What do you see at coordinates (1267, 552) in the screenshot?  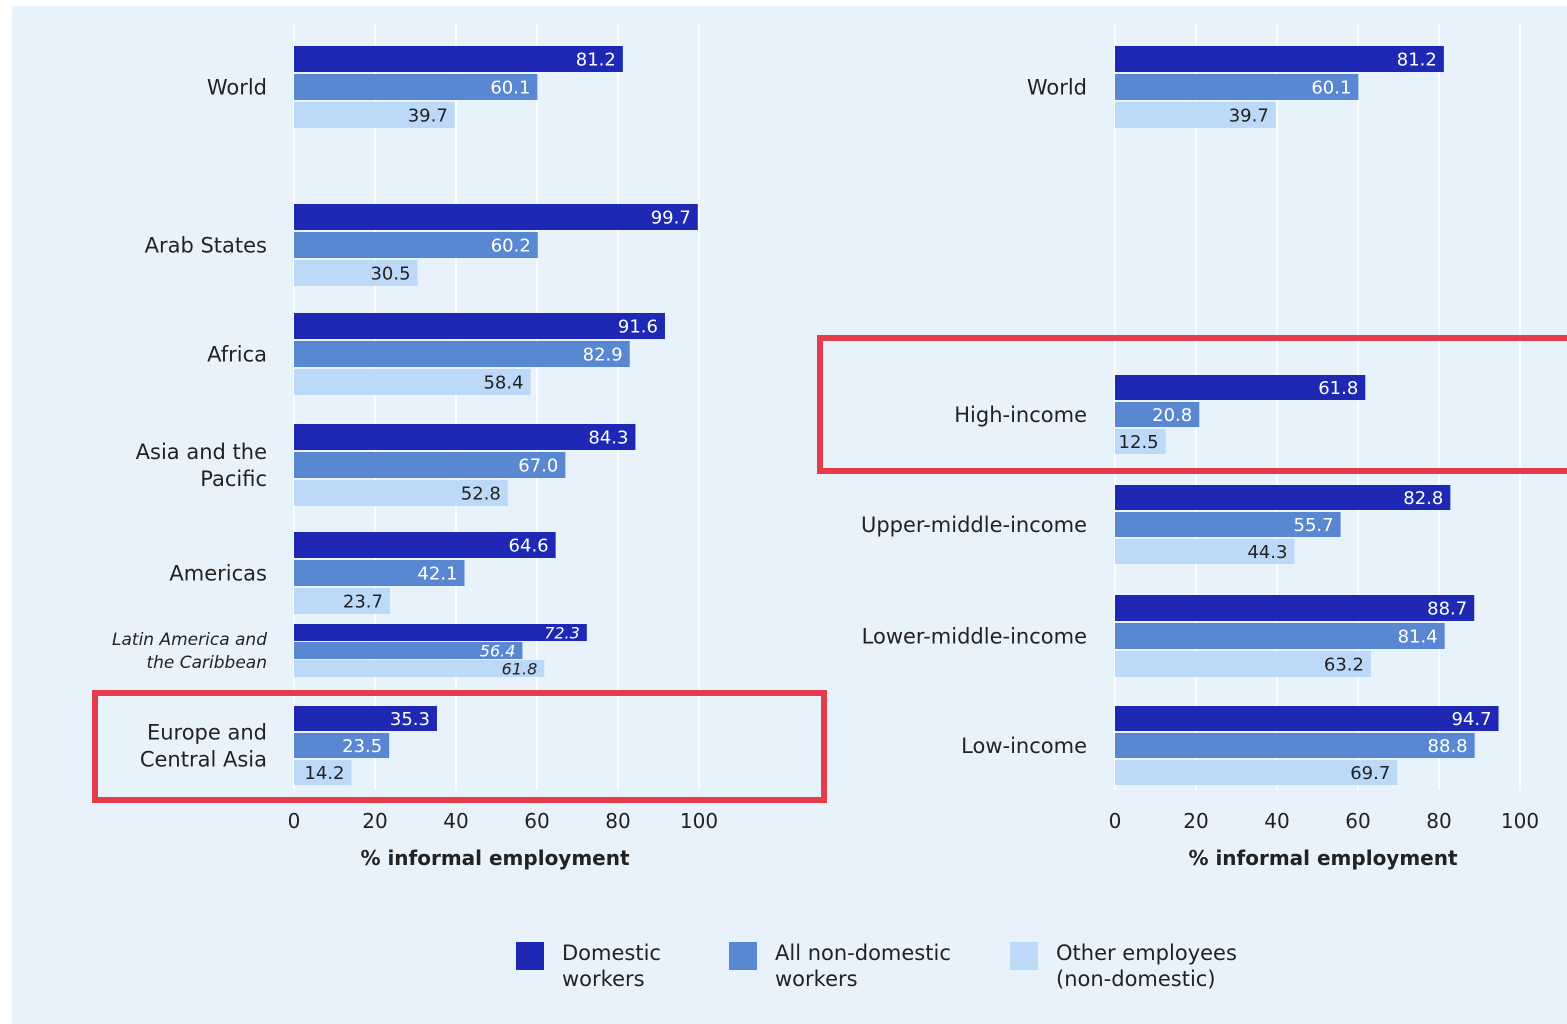 I see `panel2-data-label: 44.3` at bounding box center [1267, 552].